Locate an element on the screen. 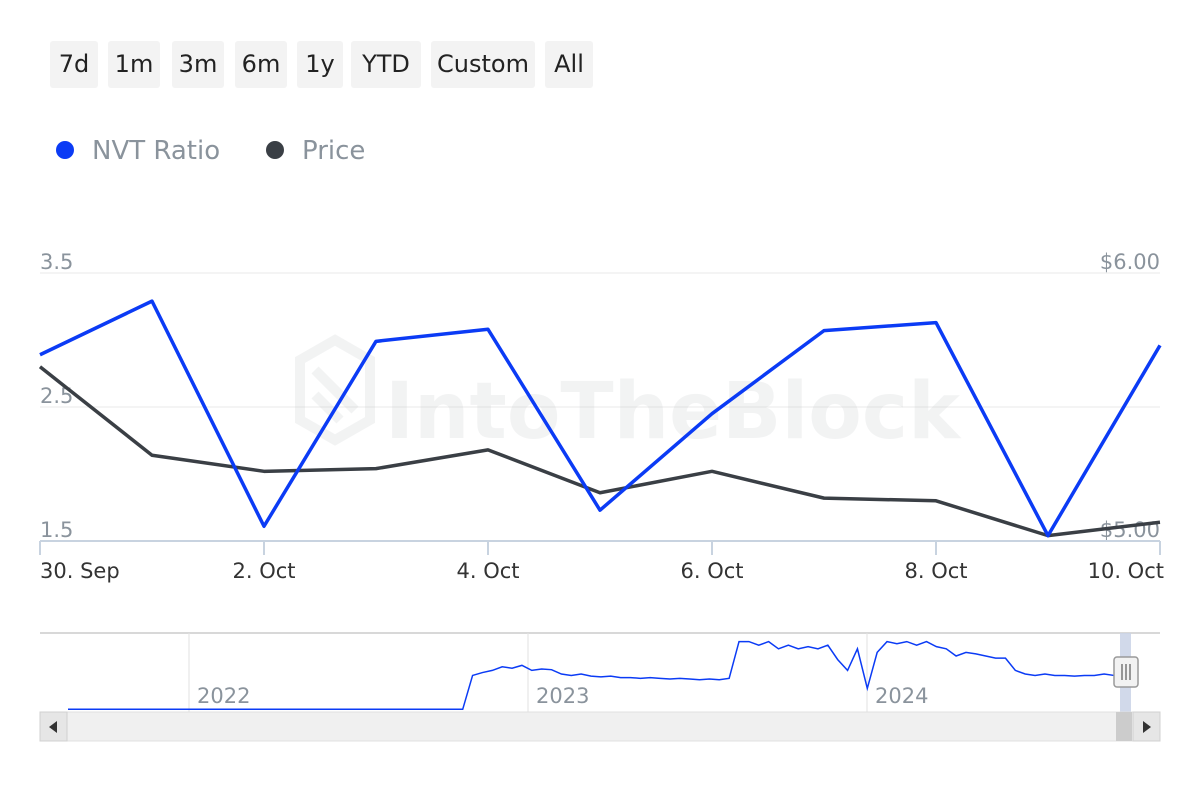 Image resolution: width=1200 pixels, height=800 pixels. legend-item-nvt-ratio: NVT Ratio is located at coordinates (138, 151).